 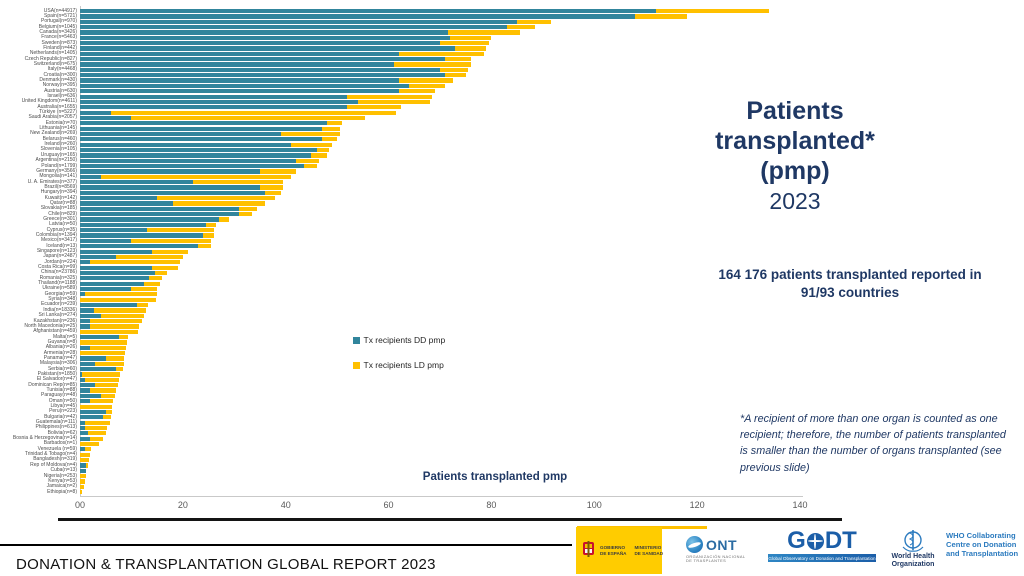 What do you see at coordinates (57, 448) in the screenshot?
I see `country-label: Venezuela (n=59)` at bounding box center [57, 448].